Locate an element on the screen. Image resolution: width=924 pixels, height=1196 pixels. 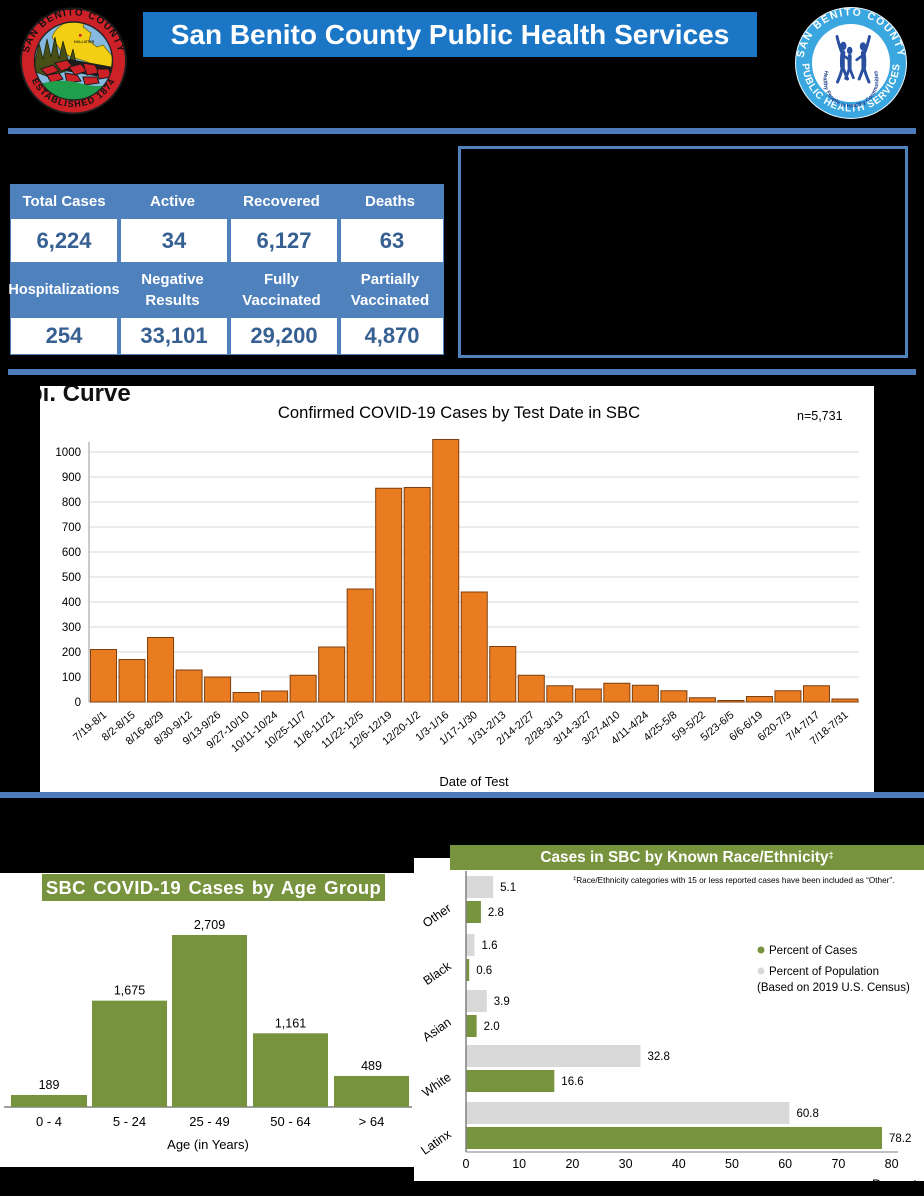
svg-text: 5 - 24 is located at coordinates (129, 1121).